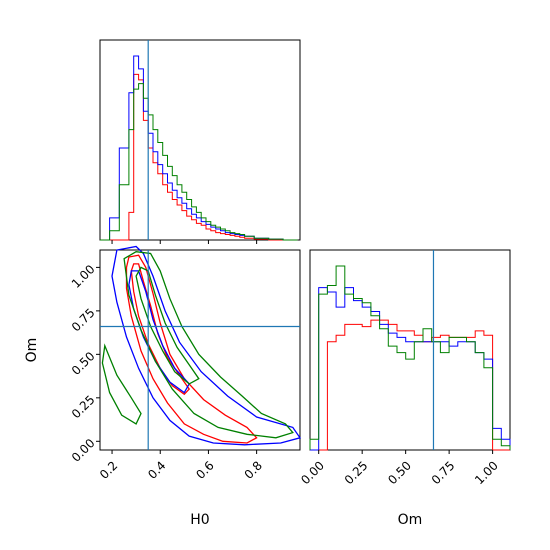 The width and height of the screenshot is (550, 550). What do you see at coordinates (199, 162) in the screenshot?
I see `h0-hist-green` at bounding box center [199, 162].